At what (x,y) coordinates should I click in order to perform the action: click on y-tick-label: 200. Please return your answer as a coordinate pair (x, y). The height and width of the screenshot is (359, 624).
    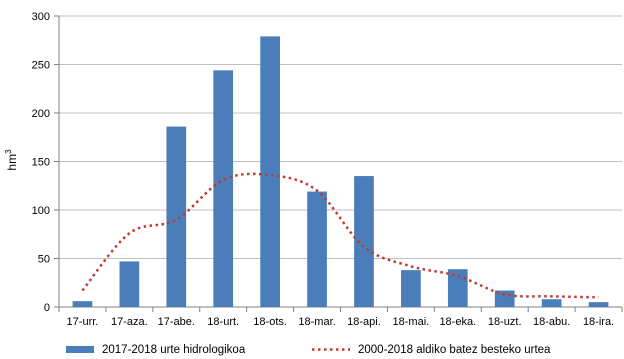
    Looking at the image, I should click on (41, 114).